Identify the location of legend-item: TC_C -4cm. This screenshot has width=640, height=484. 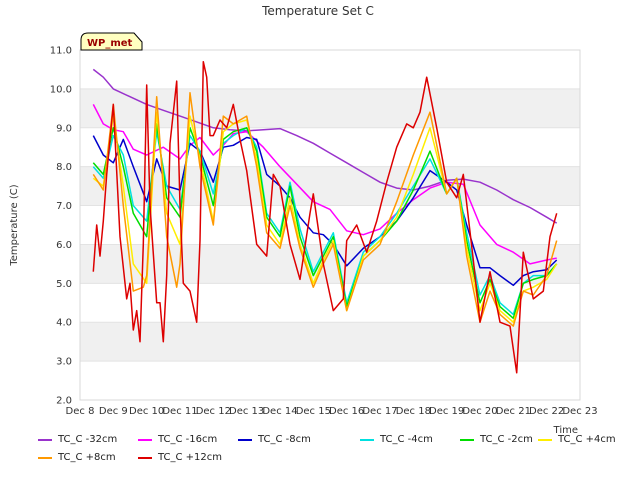
(396, 439).